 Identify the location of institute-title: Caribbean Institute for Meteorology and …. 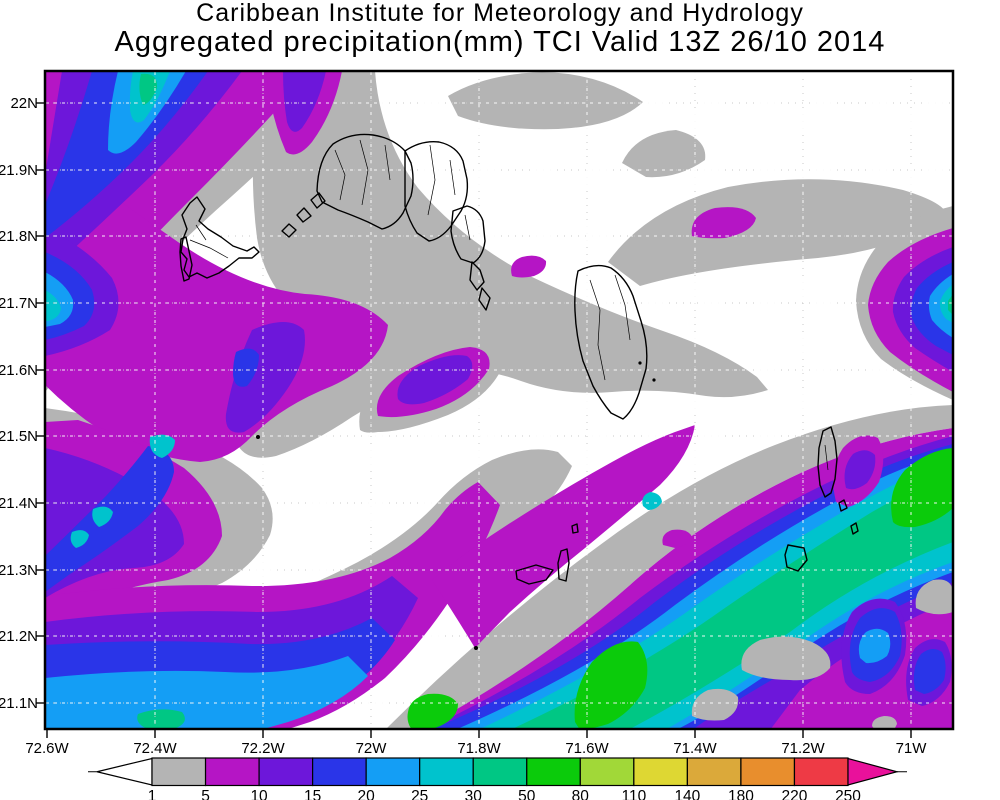
(500, 13).